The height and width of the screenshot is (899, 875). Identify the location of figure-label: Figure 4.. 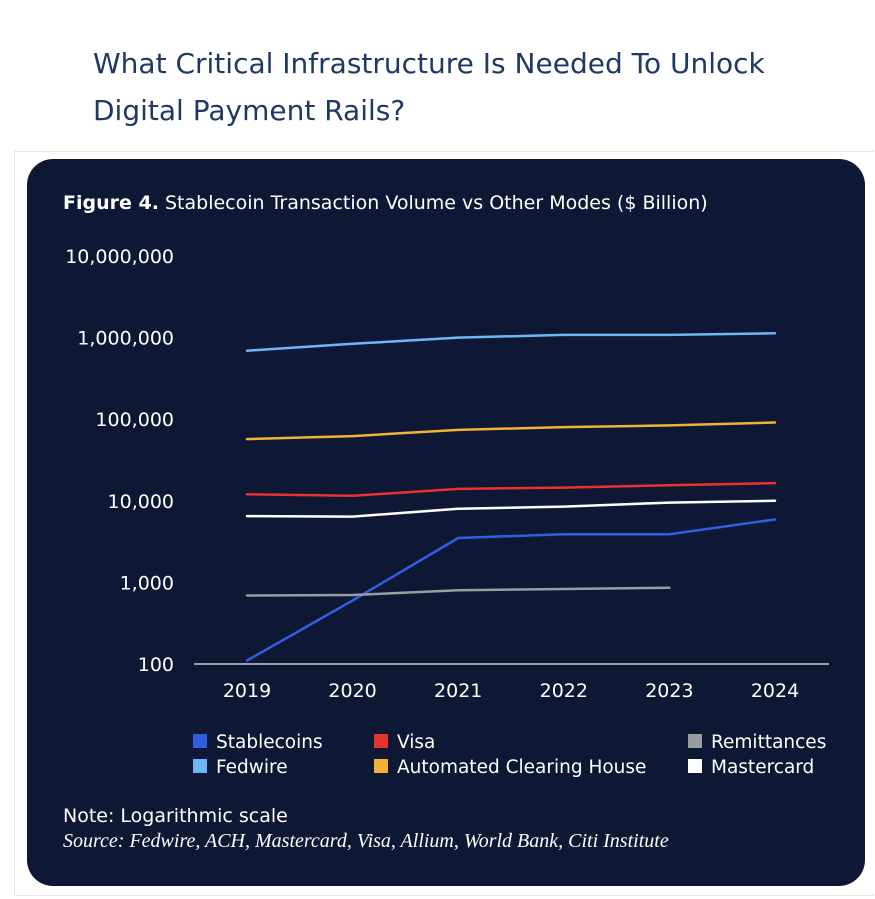
(111, 203).